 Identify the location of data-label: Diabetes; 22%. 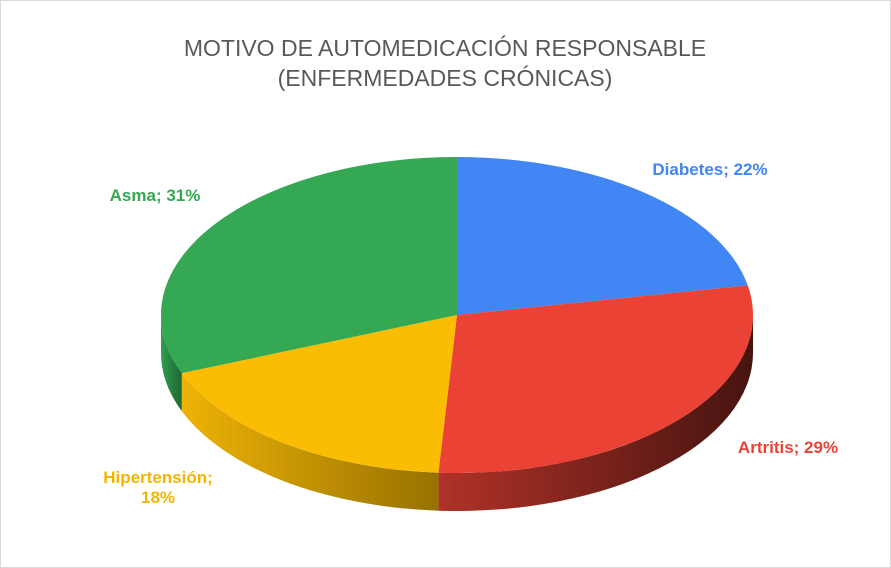
(710, 169).